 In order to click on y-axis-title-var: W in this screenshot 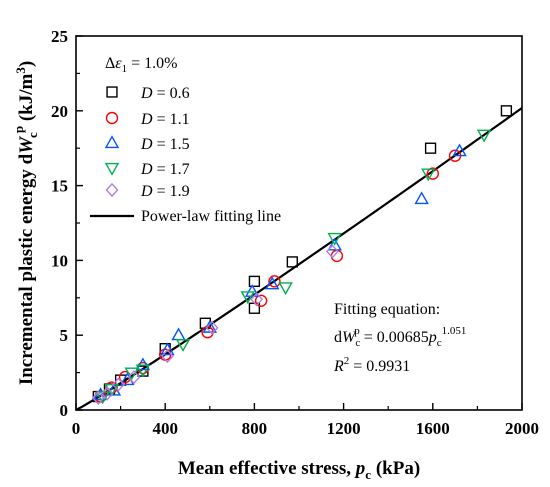, I will do `click(26, 145)`.